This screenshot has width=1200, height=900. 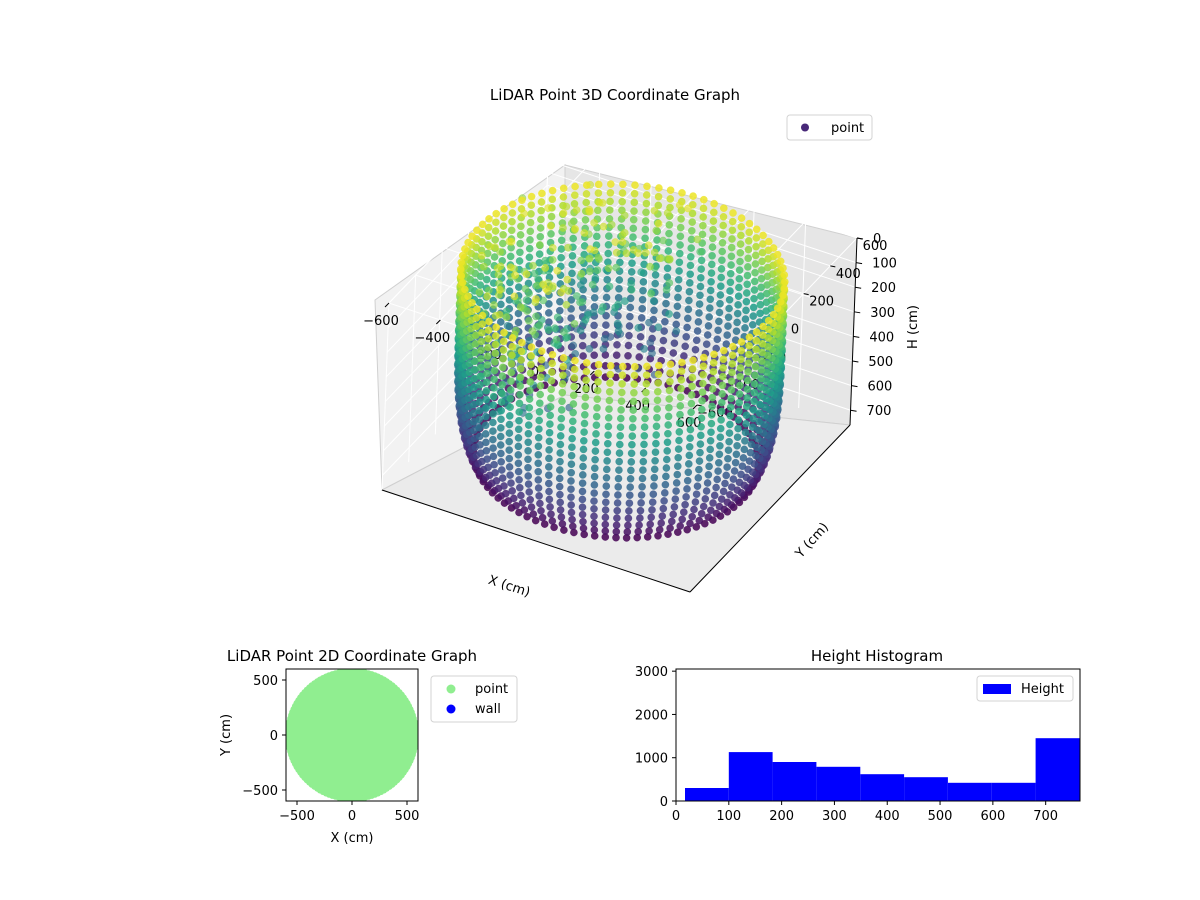 I want to click on z3d-tick, so click(x=857, y=312).